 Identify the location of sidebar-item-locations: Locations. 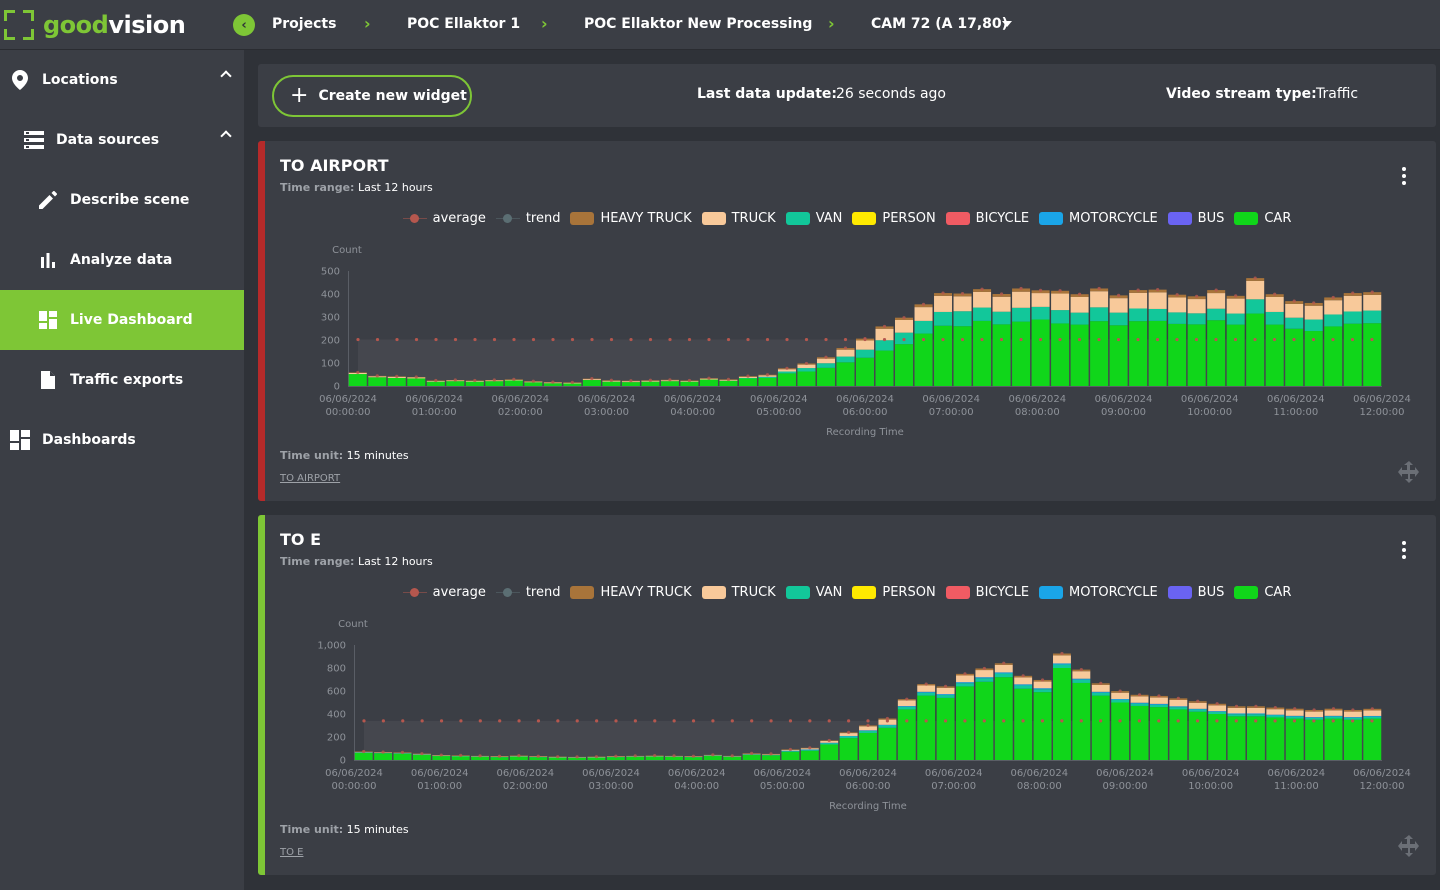
(122, 80).